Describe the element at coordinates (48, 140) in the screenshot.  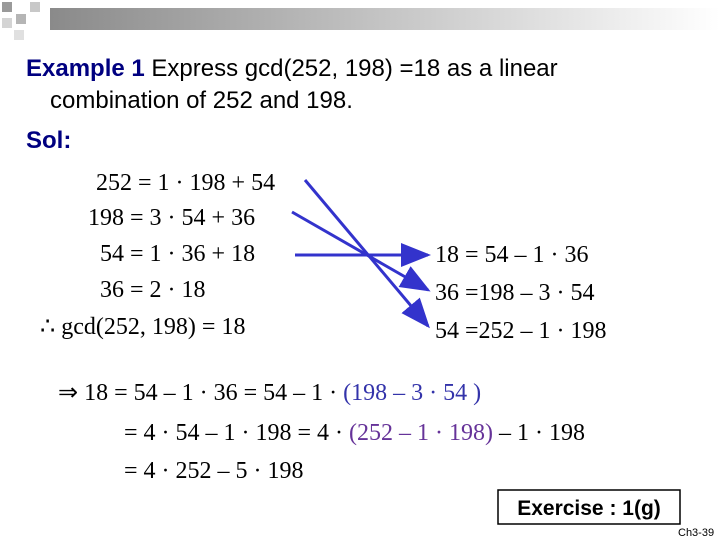
I see `sol-label: Sol:` at that location.